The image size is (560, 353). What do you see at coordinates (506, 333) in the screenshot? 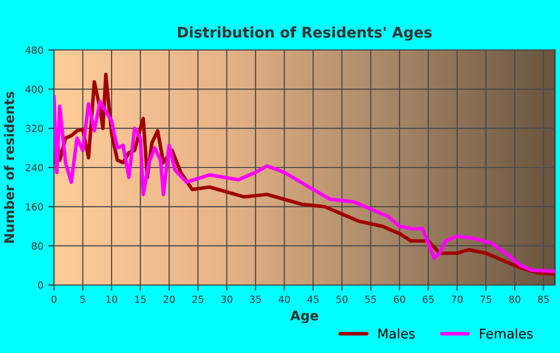
I see `legend-label: Females` at bounding box center [506, 333].